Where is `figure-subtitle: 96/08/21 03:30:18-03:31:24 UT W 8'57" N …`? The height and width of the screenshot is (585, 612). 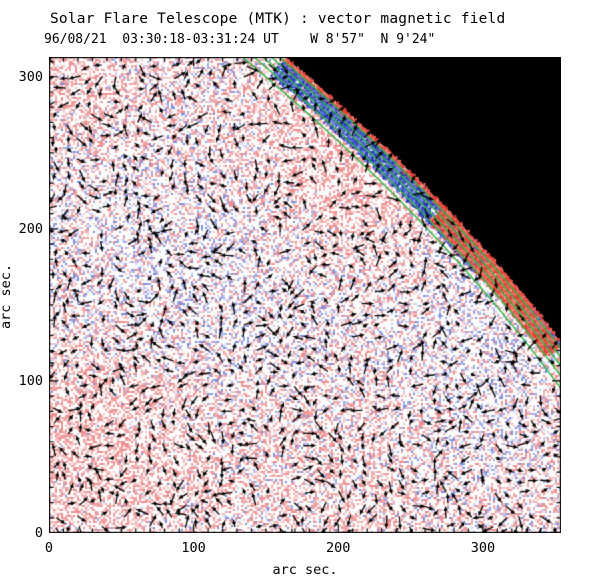 figure-subtitle: 96/08/21 03:30:18-03:31:24 UT W 8'57" N … is located at coordinates (240, 39).